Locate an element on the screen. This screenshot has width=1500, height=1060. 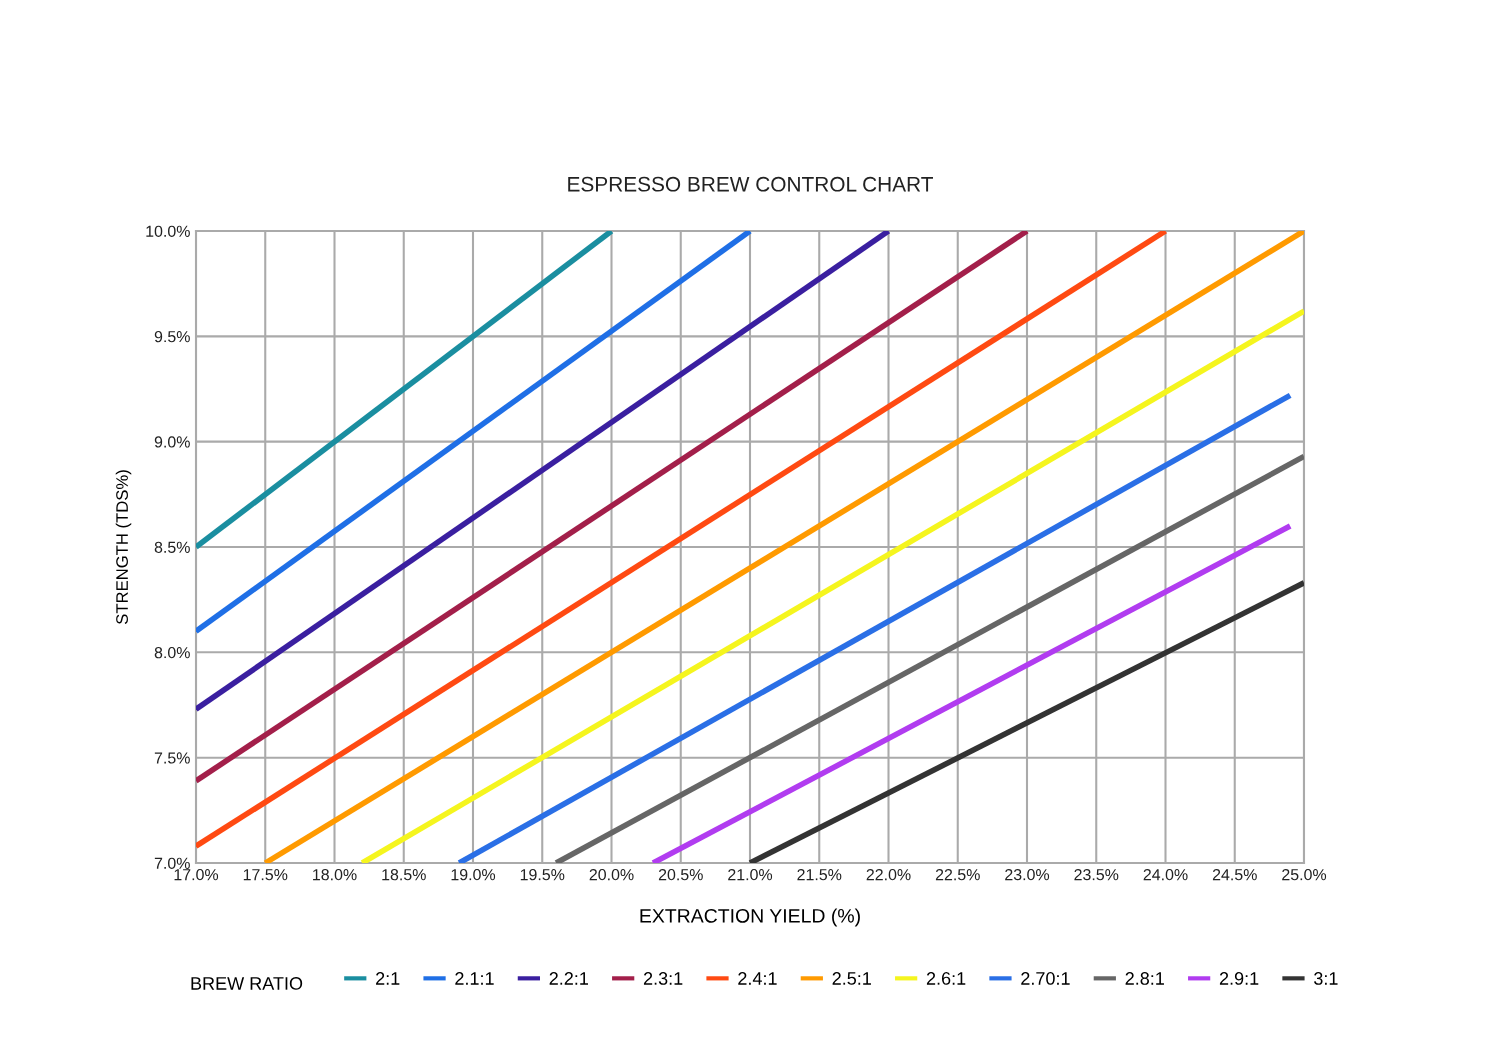
x-tick-label: 19.0% is located at coordinates (473, 874).